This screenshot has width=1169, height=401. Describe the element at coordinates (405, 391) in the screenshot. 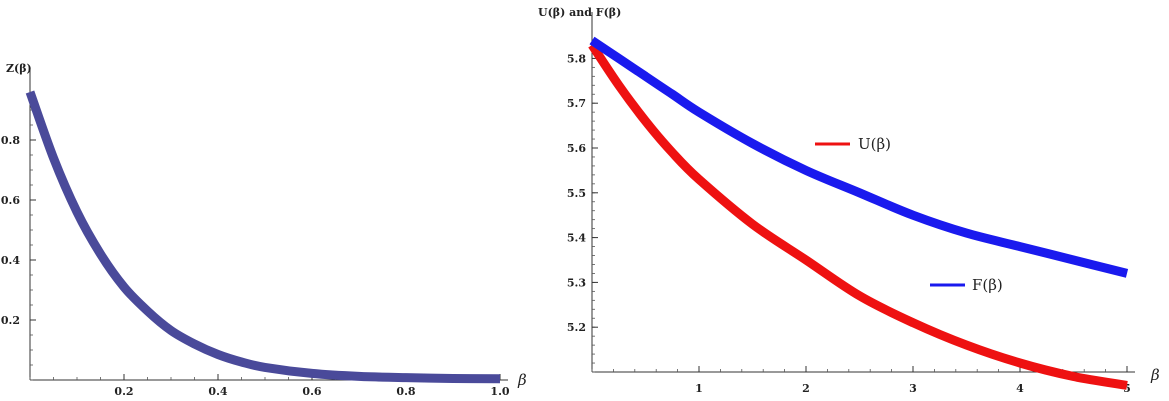

I see `x-tick-label: 0.8` at that location.